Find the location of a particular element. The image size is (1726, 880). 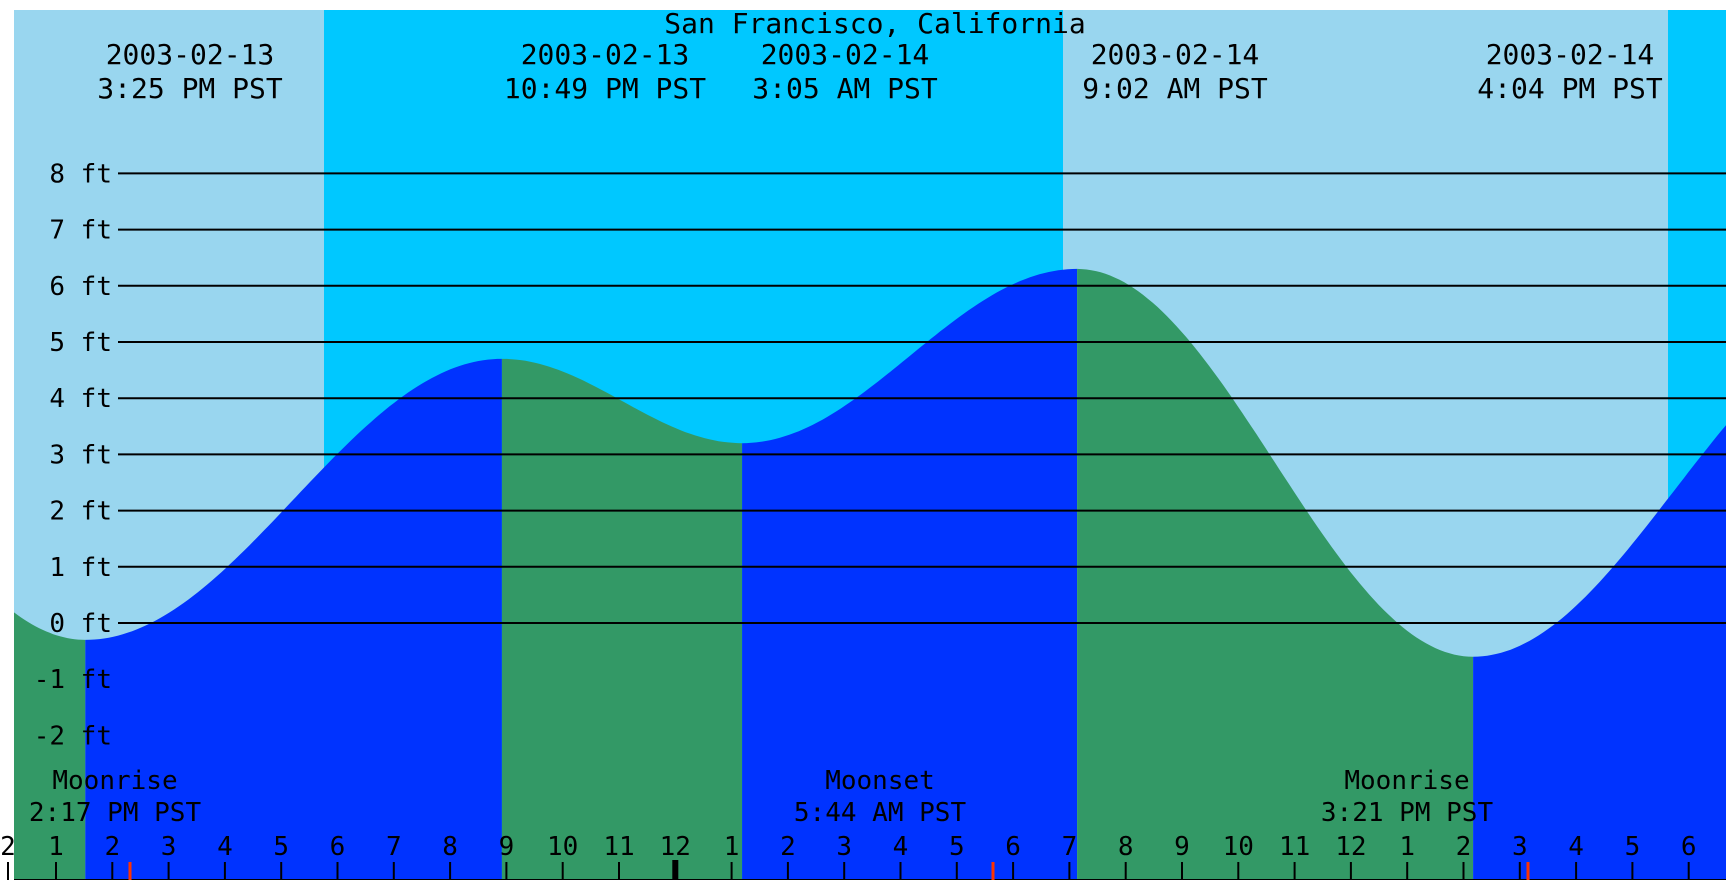

midnight-marker is located at coordinates (675, 870).